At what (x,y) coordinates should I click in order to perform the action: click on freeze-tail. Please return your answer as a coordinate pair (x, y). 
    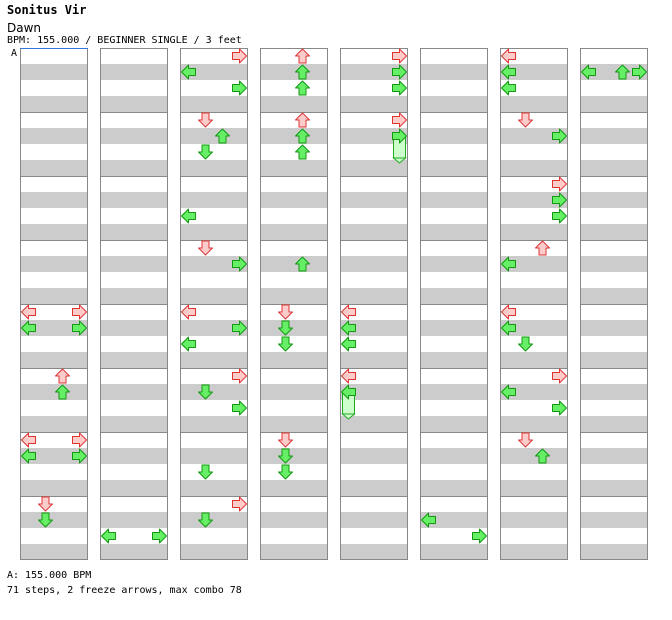
    Looking at the image, I should click on (348, 416).